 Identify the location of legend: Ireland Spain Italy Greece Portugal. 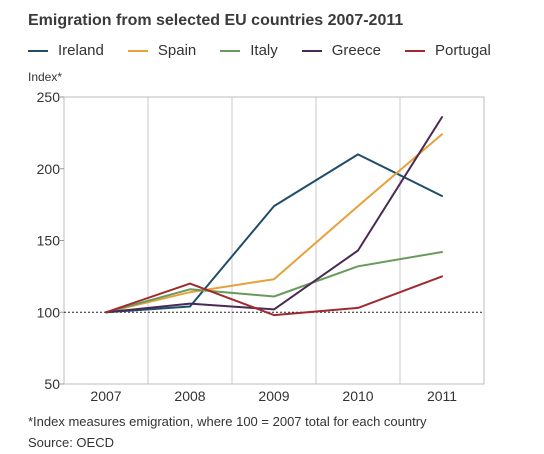
(271, 50).